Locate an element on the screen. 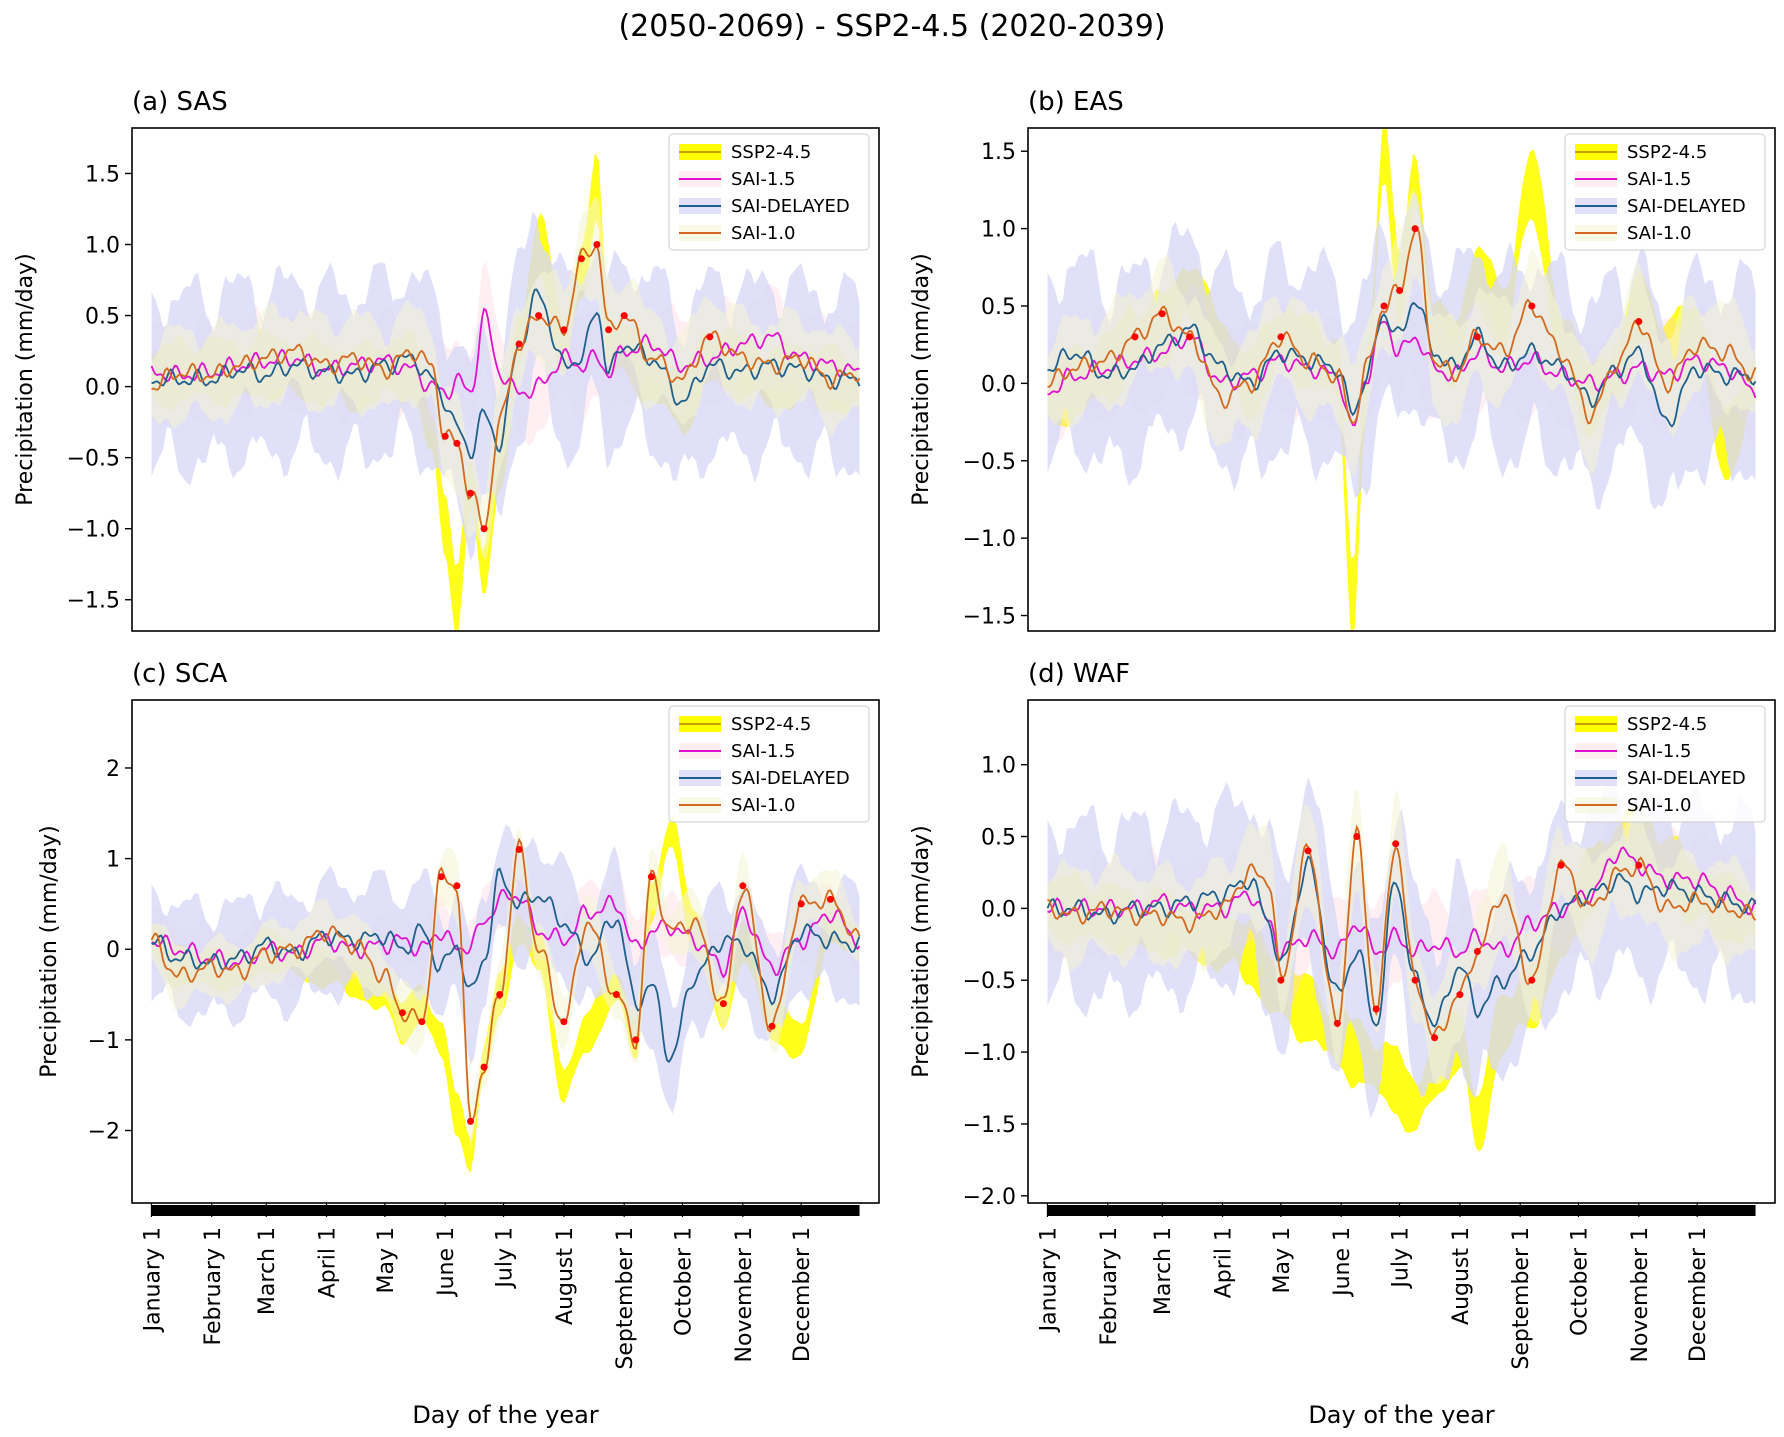 This screenshot has height=1437, width=1784. y-tick-label: −1.0 is located at coordinates (989, 1053).